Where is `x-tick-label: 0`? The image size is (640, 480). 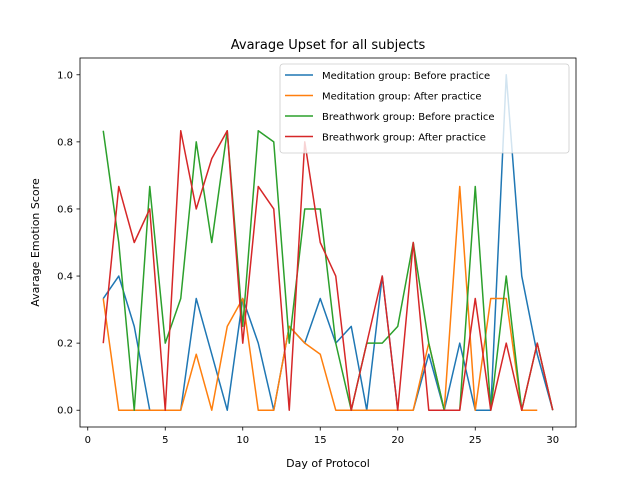
x-tick-label: 0 is located at coordinates (88, 440).